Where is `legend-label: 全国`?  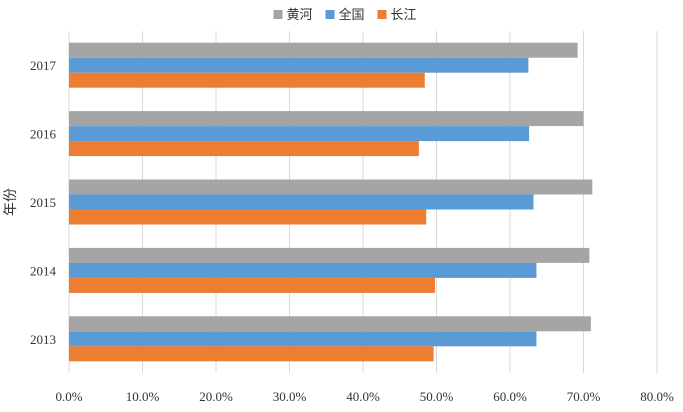 legend-label: 全国 is located at coordinates (352, 15).